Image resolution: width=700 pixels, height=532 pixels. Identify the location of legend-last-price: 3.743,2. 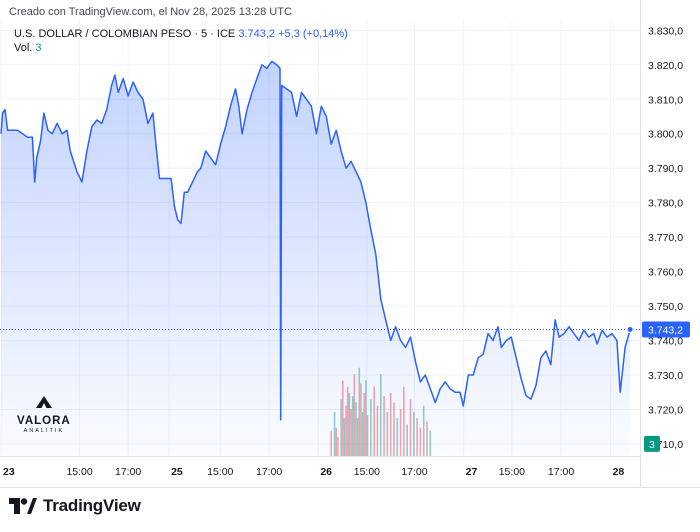
(257, 34).